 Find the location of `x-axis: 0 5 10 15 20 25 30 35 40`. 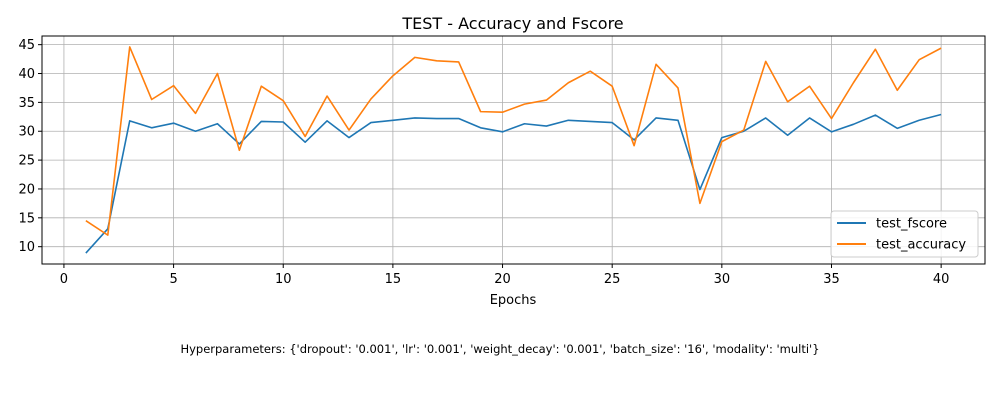

x-axis: 0 5 10 15 20 25 30 35 40 is located at coordinates (505, 275).